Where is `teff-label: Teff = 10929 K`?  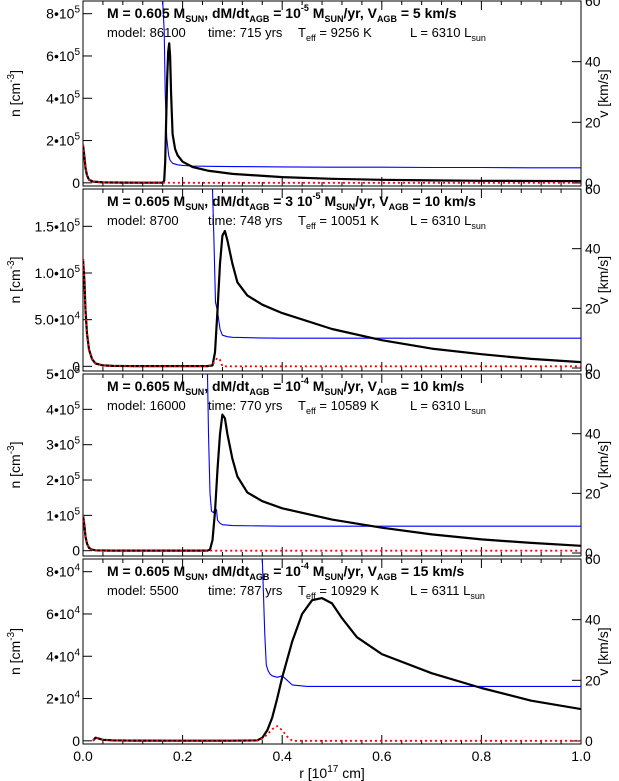 teff-label: Teff = 10929 K is located at coordinates (338, 592).